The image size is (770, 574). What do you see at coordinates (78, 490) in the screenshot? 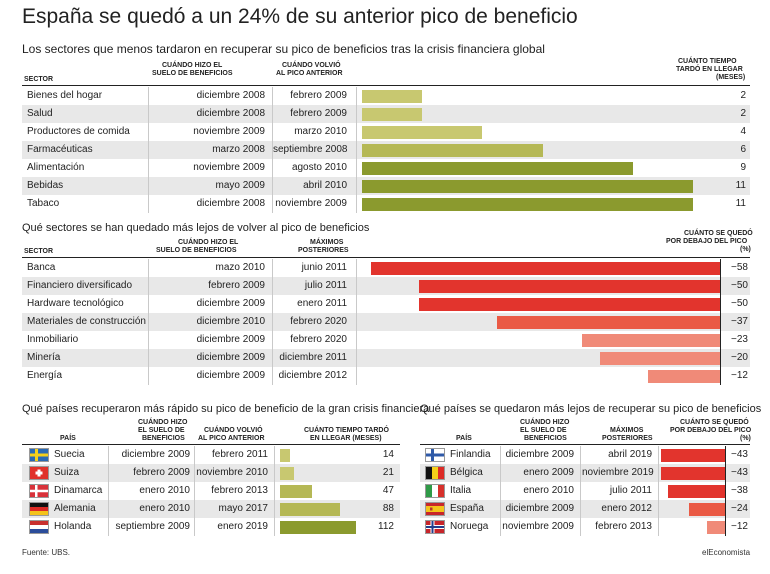
I see `country-name: Dinamarca` at bounding box center [78, 490].